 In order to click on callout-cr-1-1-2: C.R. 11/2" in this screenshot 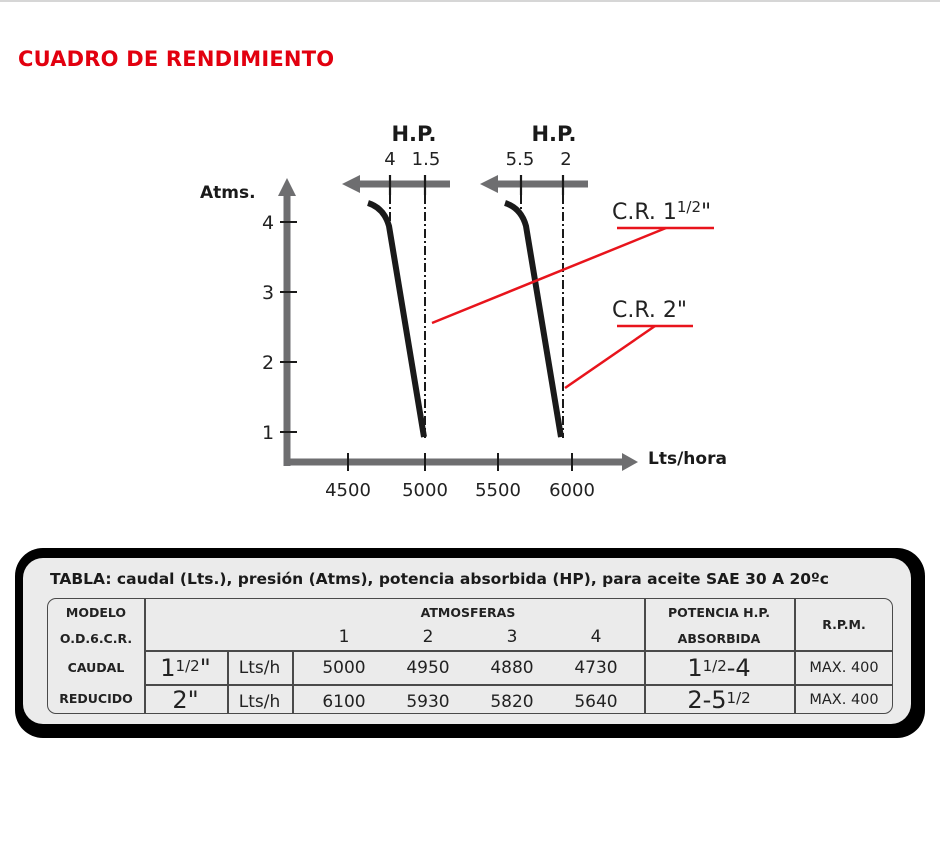, I will do `click(572, 261)`.